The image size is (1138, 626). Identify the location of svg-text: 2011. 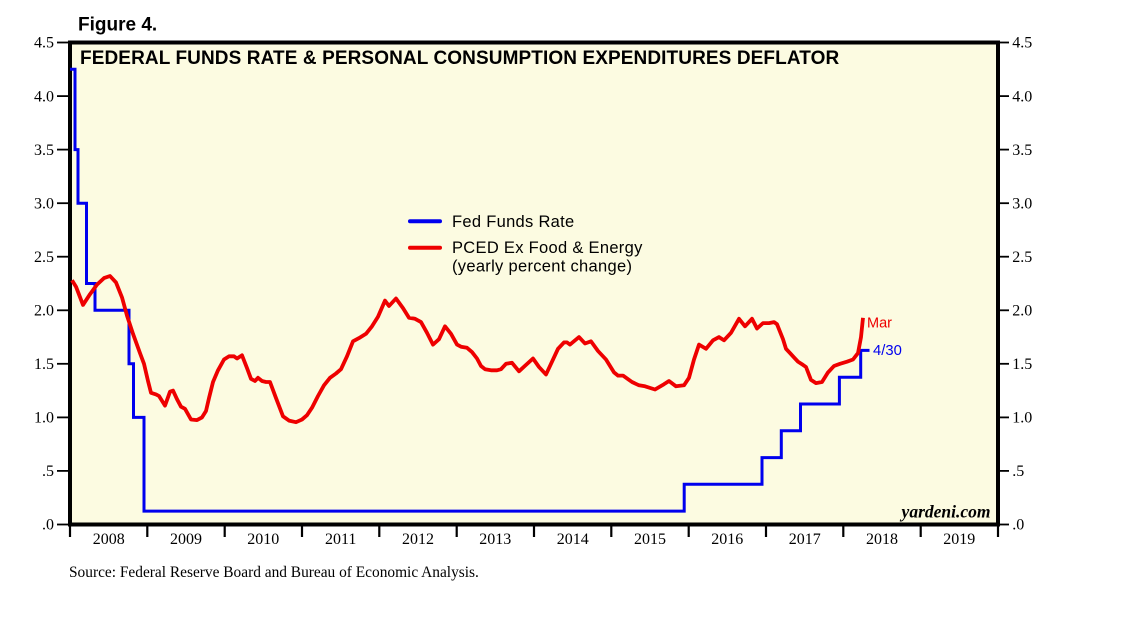
(340, 539).